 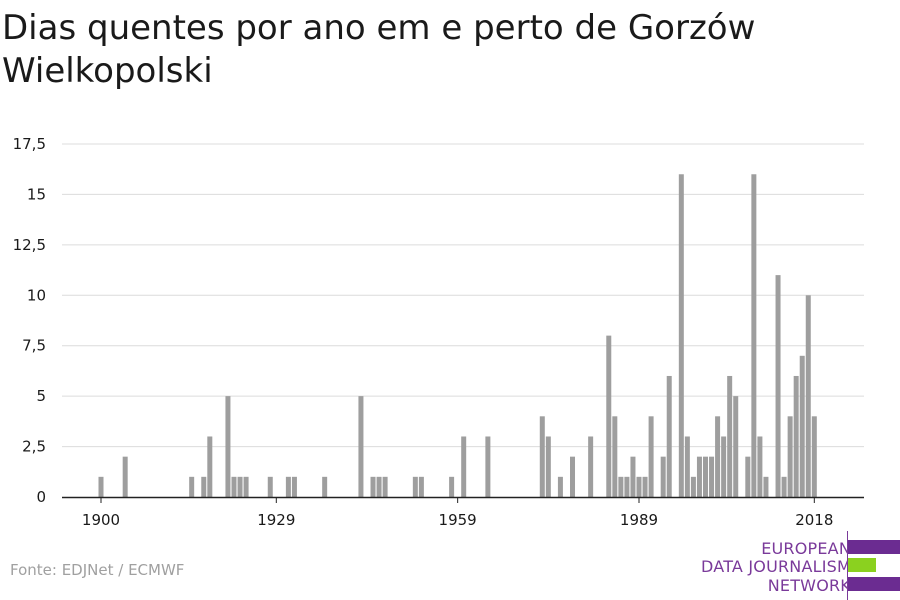 What do you see at coordinates (862, 565) in the screenshot?
I see `logo-green-bar` at bounding box center [862, 565].